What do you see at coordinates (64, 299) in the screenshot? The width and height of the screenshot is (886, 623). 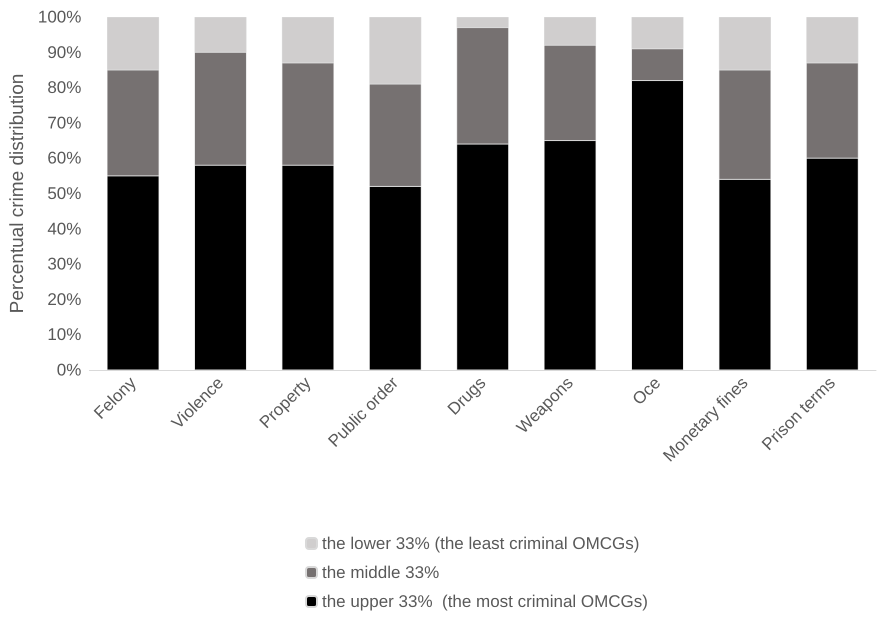 I see `y-tick-label: 20%` at bounding box center [64, 299].